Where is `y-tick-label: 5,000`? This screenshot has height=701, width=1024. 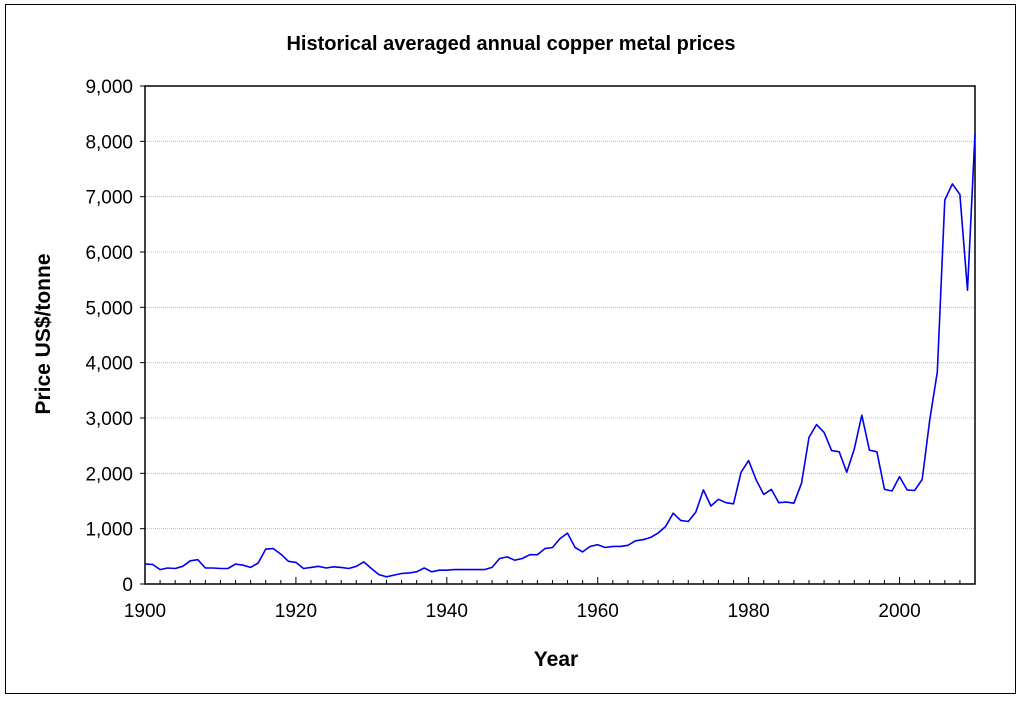
y-tick-label: 5,000 is located at coordinates (109, 308).